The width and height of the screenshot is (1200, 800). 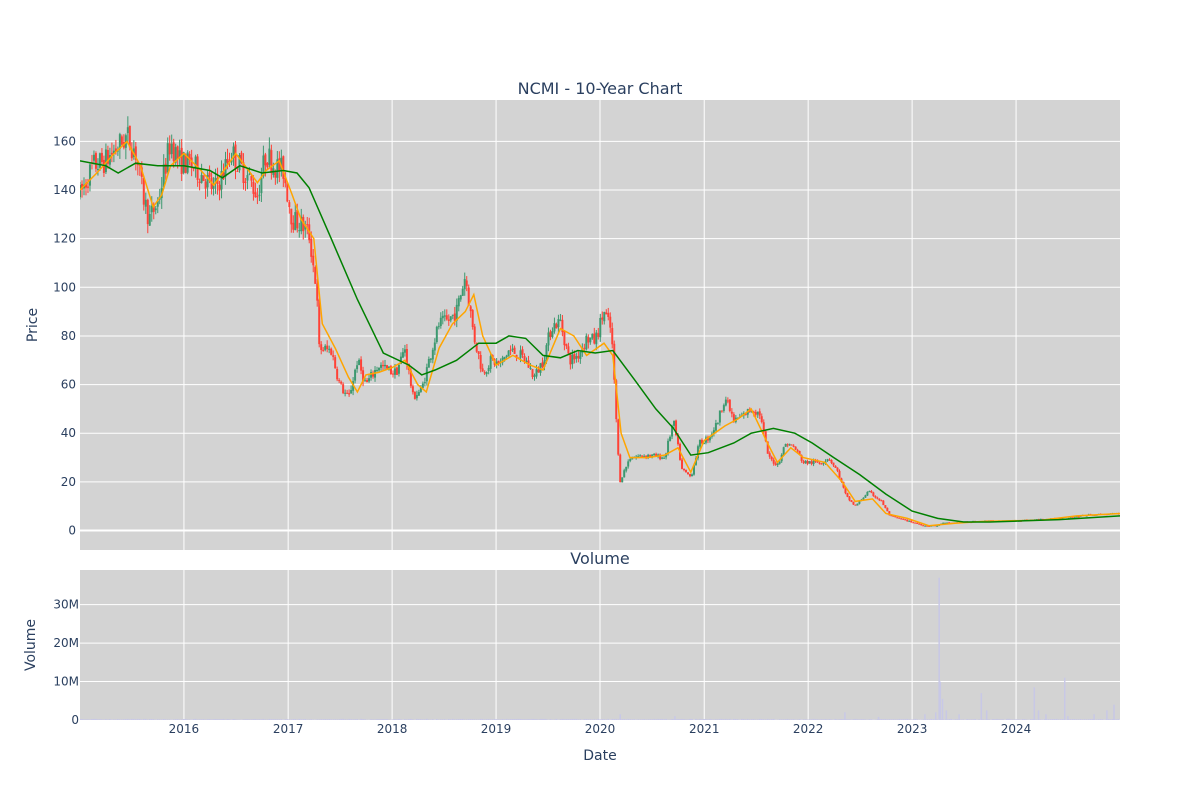 I want to click on volume-title: Volume, so click(x=600, y=558).